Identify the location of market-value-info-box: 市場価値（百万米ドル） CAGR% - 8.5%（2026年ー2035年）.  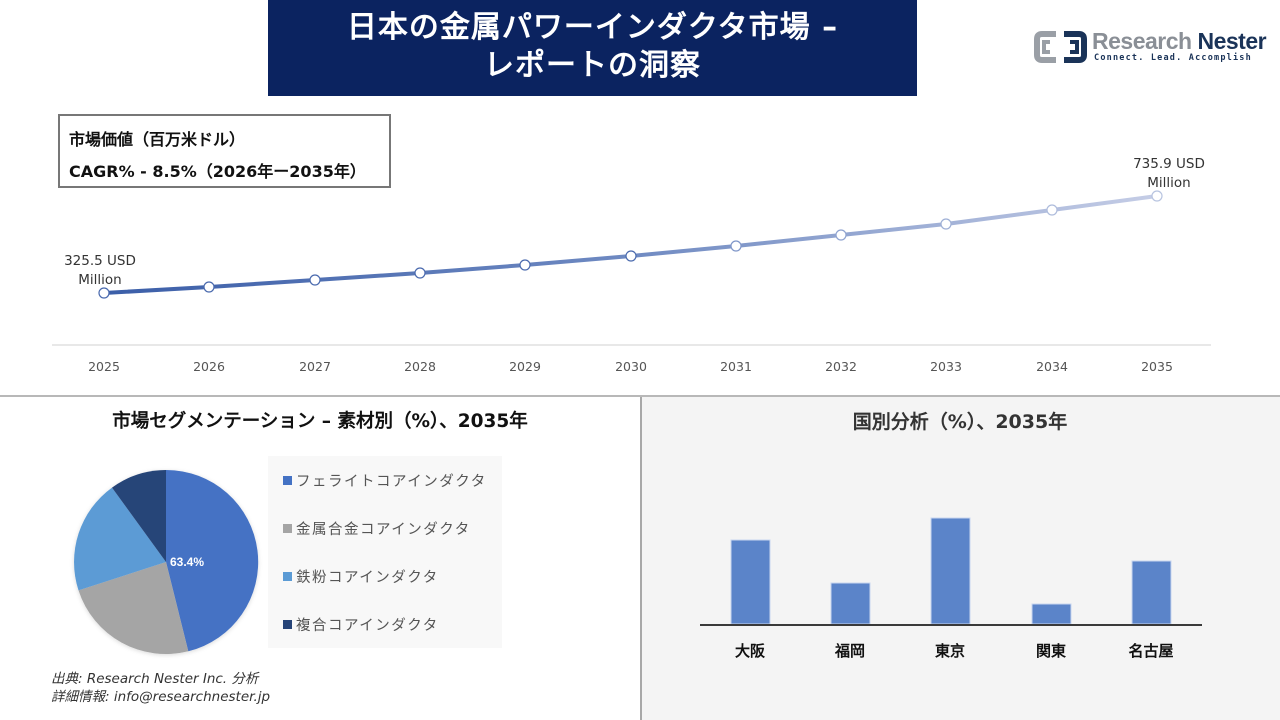
(224, 151).